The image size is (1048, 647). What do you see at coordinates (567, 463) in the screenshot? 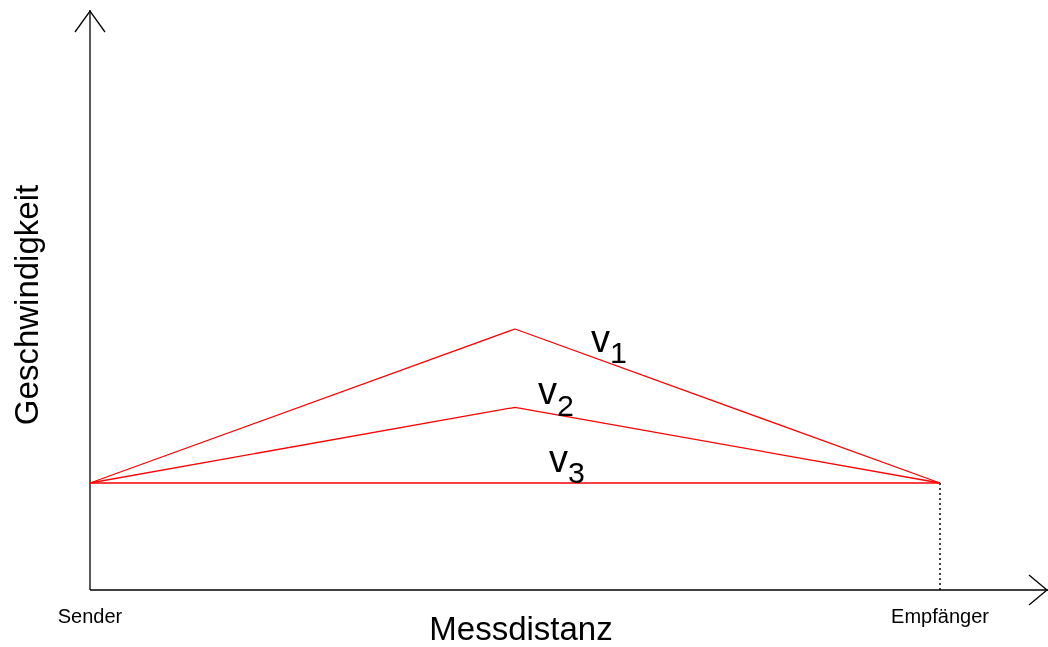
I see `series-label: v$_{3}$` at bounding box center [567, 463].